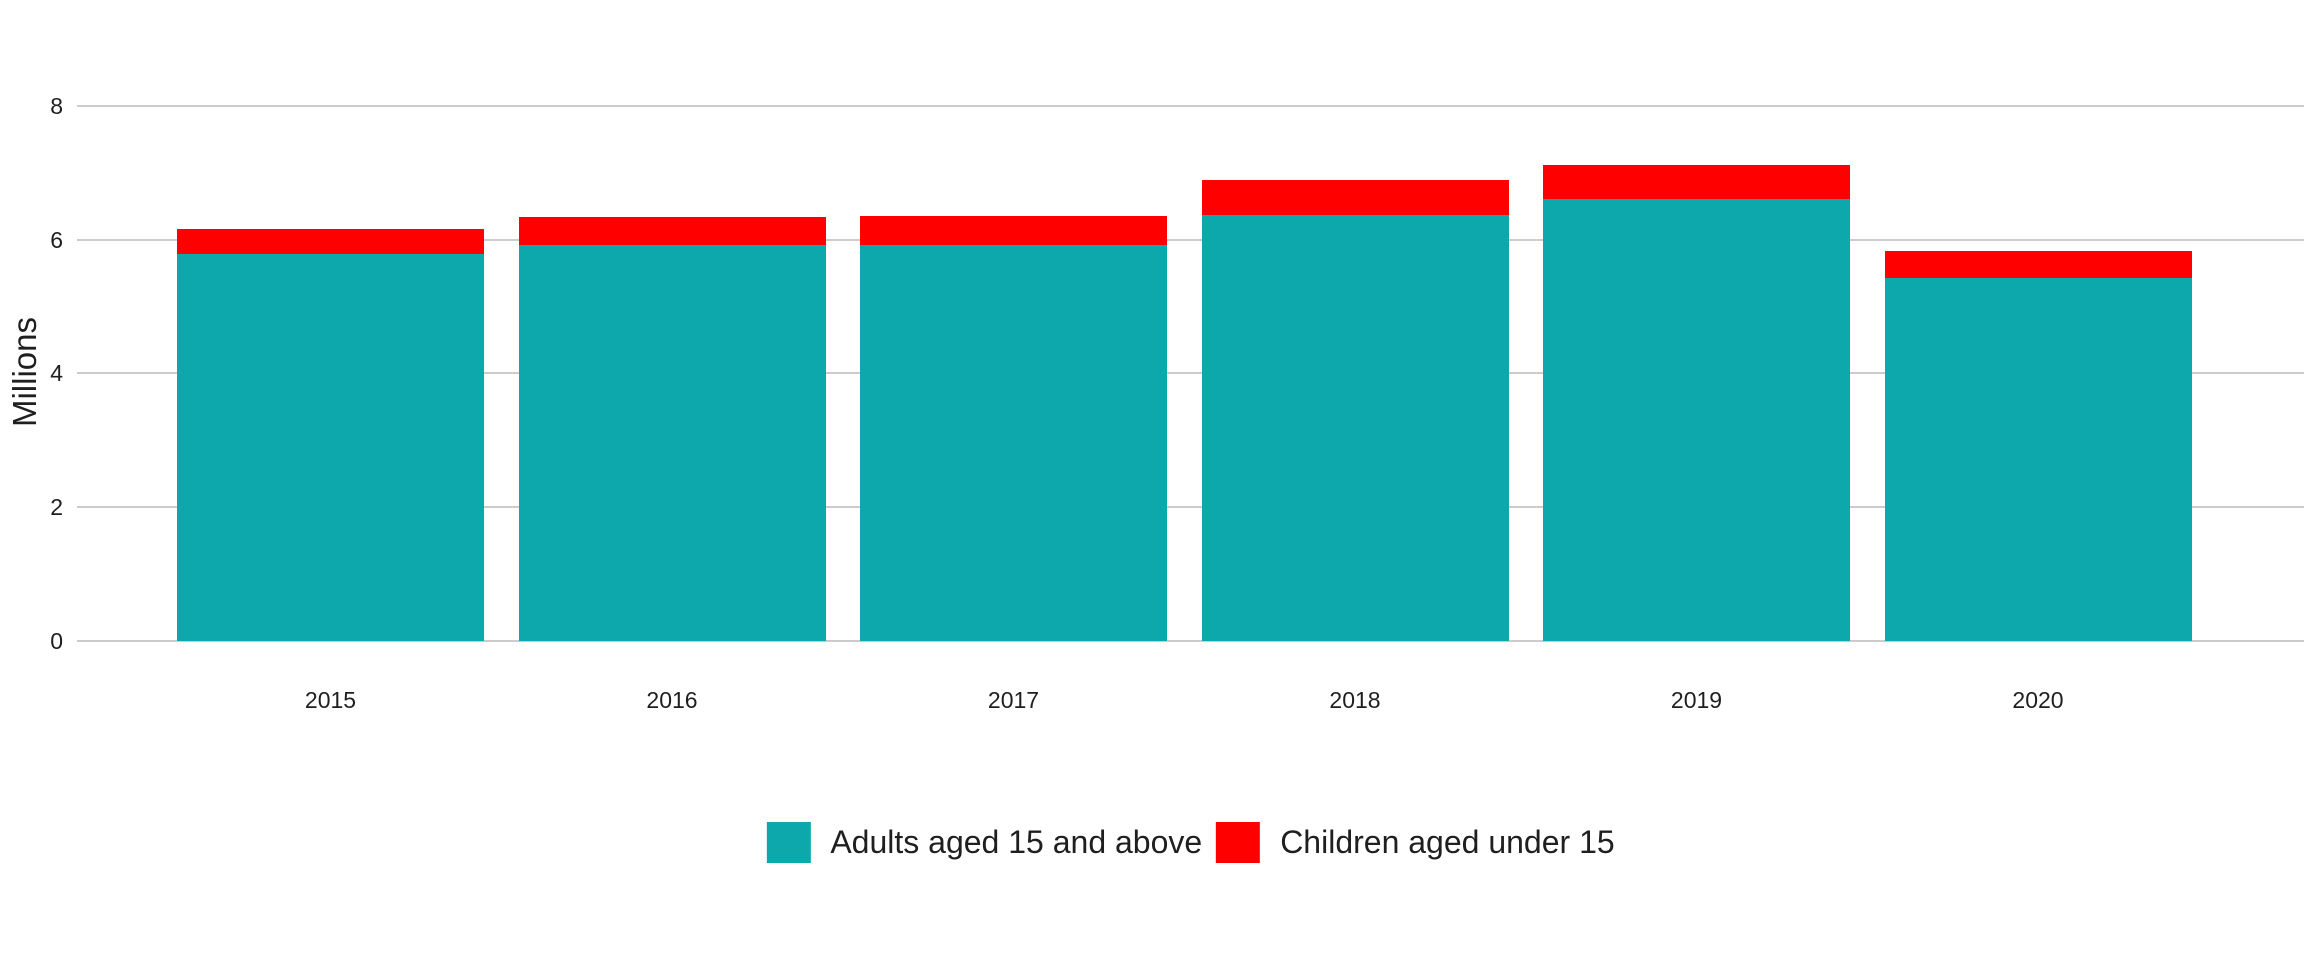  Describe the element at coordinates (2038, 264) in the screenshot. I see `bar-2020-children-segment` at that location.